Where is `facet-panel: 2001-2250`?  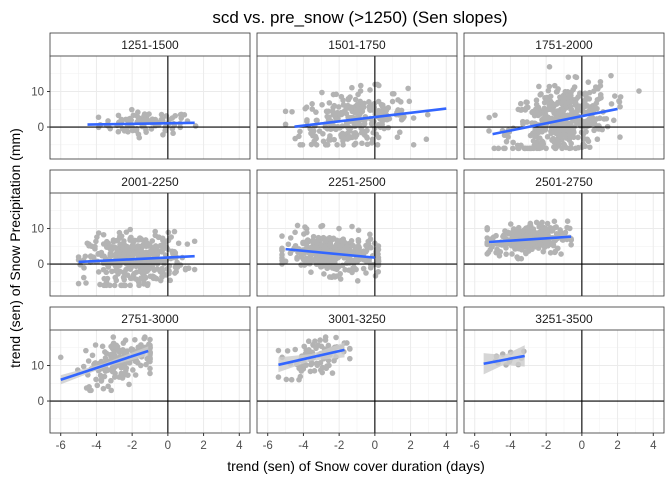 facet-panel: 2001-2250 is located at coordinates (150, 233).